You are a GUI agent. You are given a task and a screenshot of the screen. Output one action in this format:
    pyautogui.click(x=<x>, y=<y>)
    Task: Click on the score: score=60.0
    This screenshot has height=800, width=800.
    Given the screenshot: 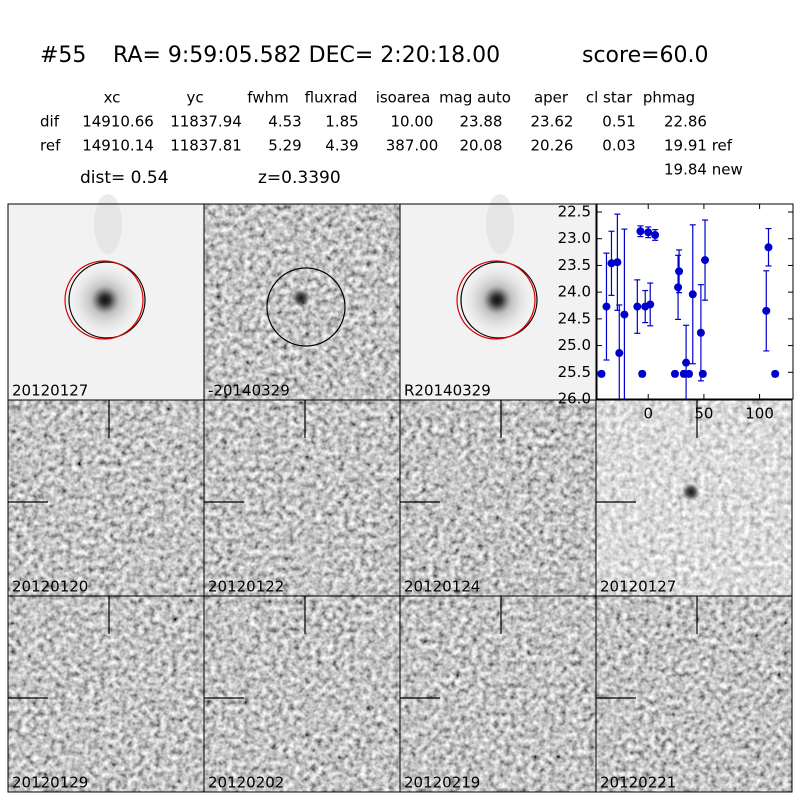 What is the action you would take?
    pyautogui.click(x=645, y=55)
    